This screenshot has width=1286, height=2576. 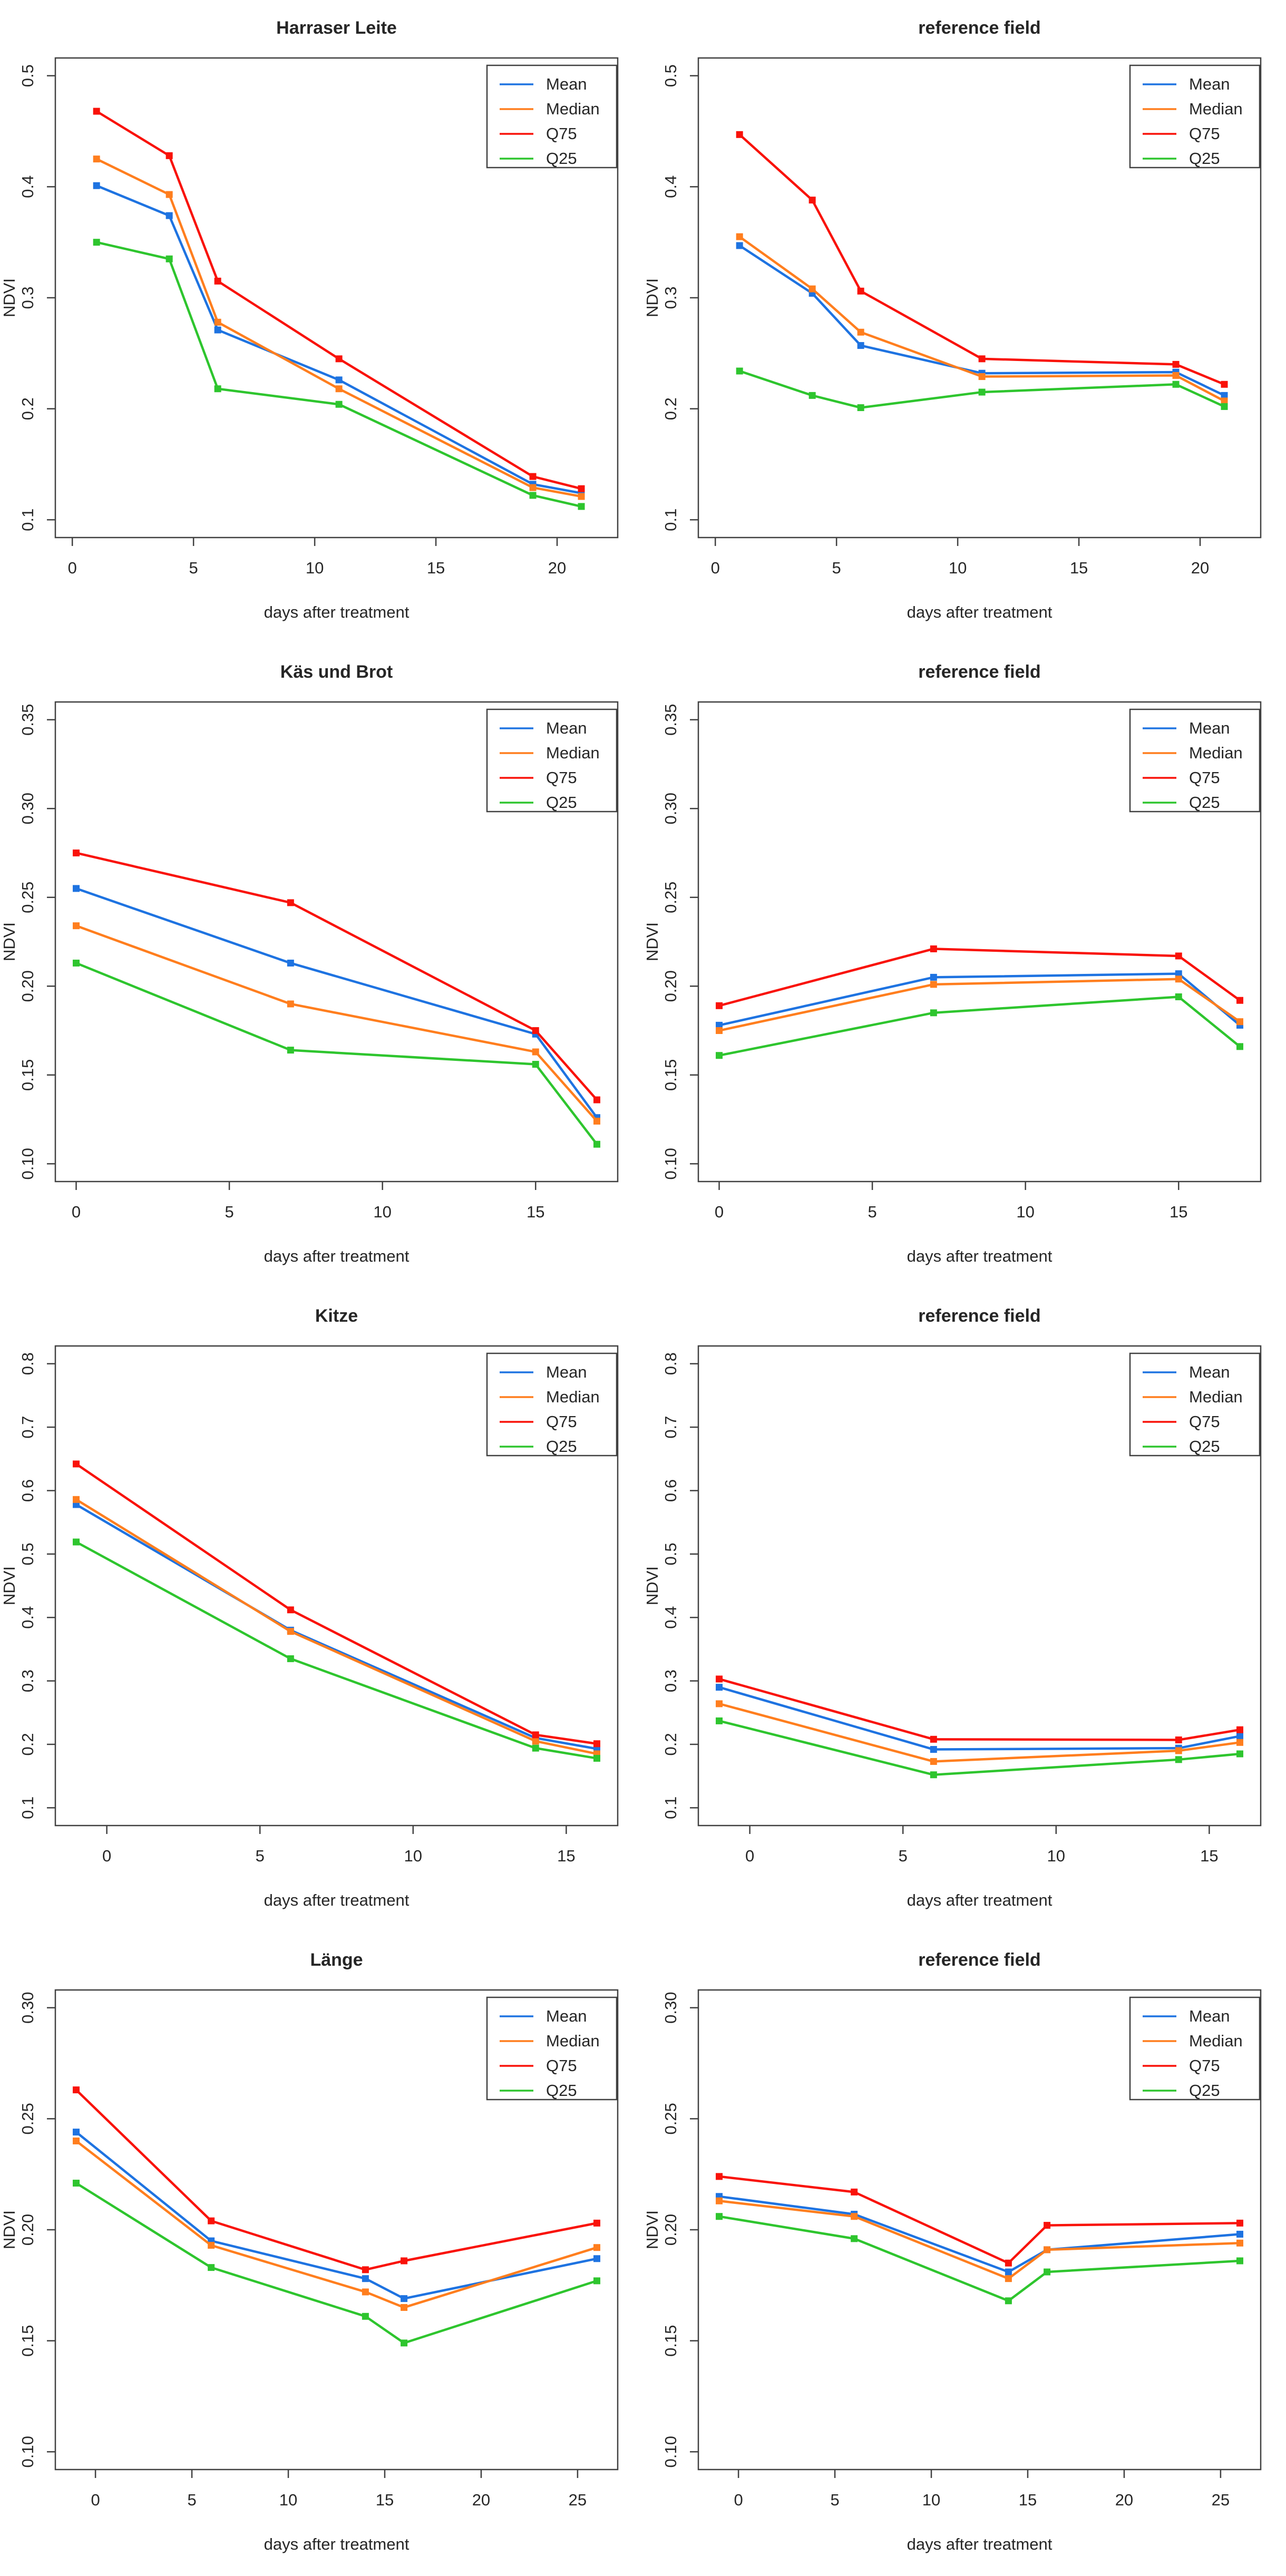 I want to click on x-tick-label: 0, so click(x=749, y=1856).